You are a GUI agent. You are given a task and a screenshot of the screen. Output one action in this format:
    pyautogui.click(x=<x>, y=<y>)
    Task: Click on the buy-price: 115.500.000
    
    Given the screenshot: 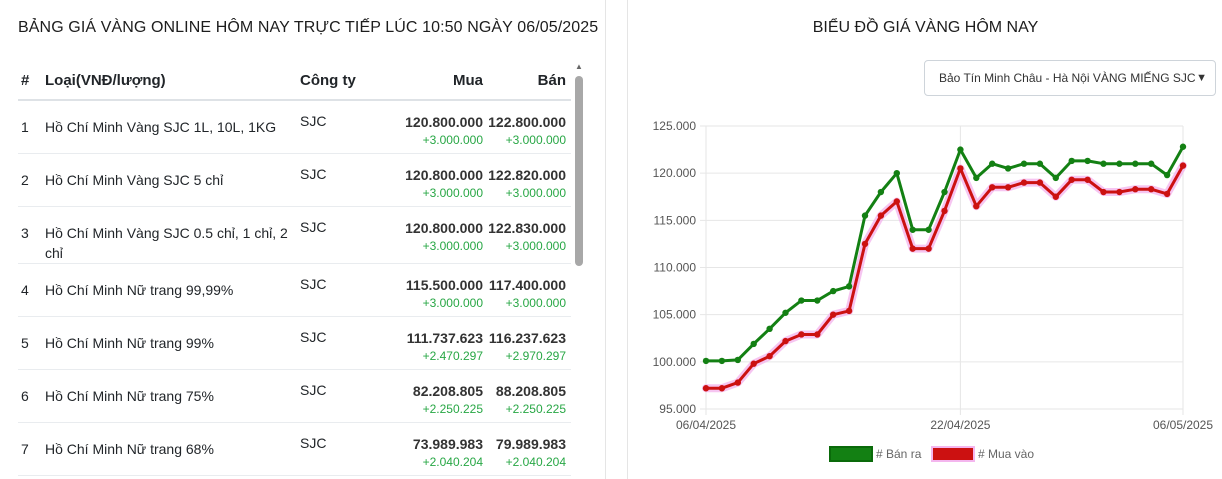 What is the action you would take?
    pyautogui.click(x=444, y=284)
    